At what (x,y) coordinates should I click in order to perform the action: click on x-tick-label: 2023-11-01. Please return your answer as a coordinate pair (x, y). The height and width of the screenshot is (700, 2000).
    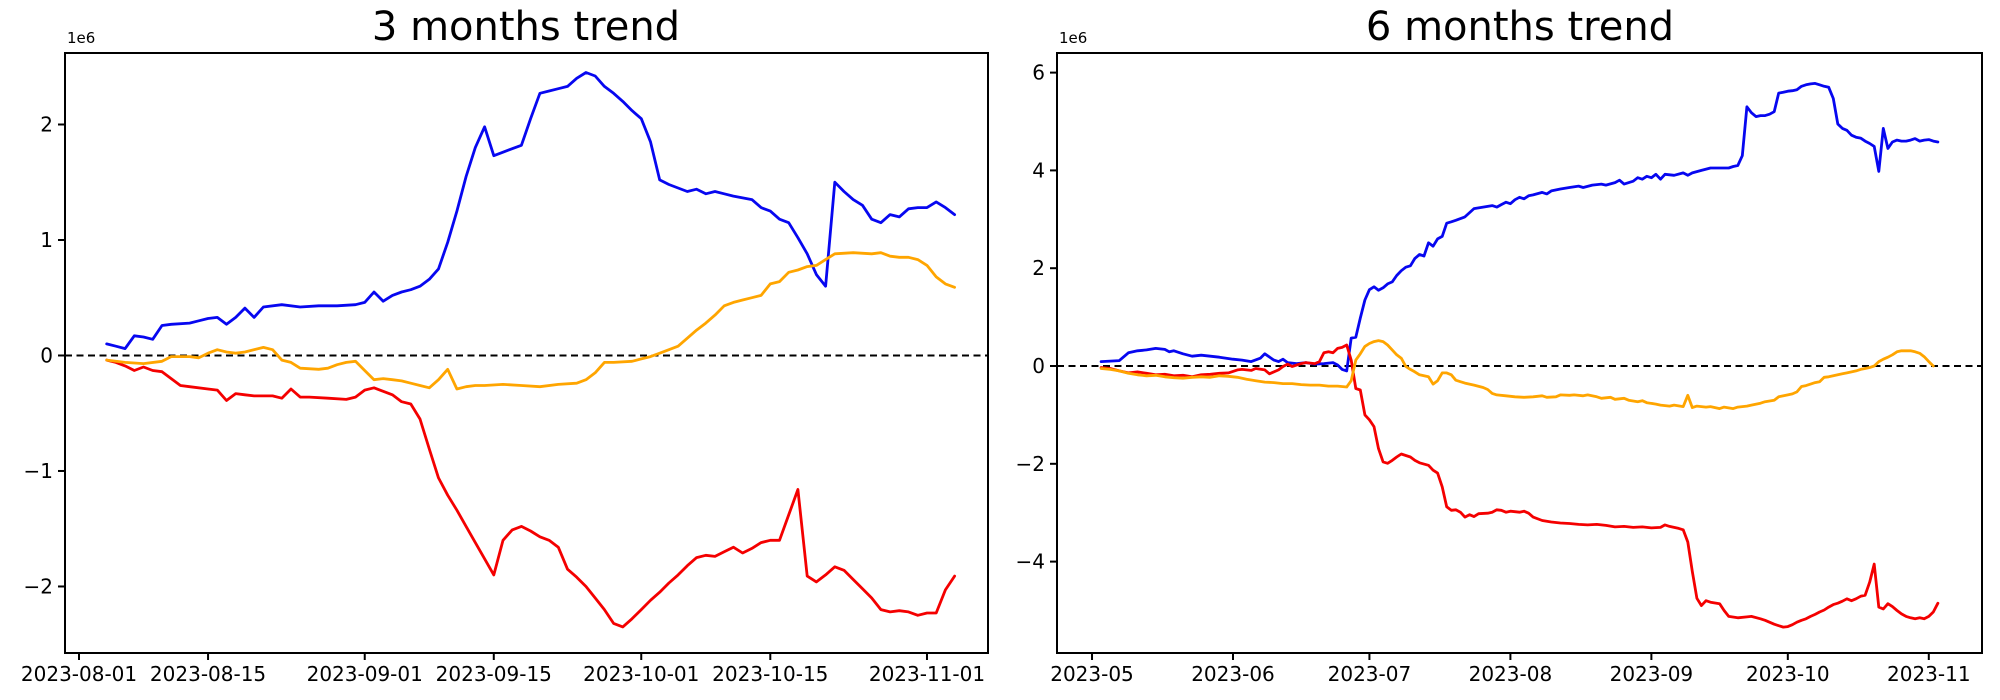
    Looking at the image, I should click on (927, 674).